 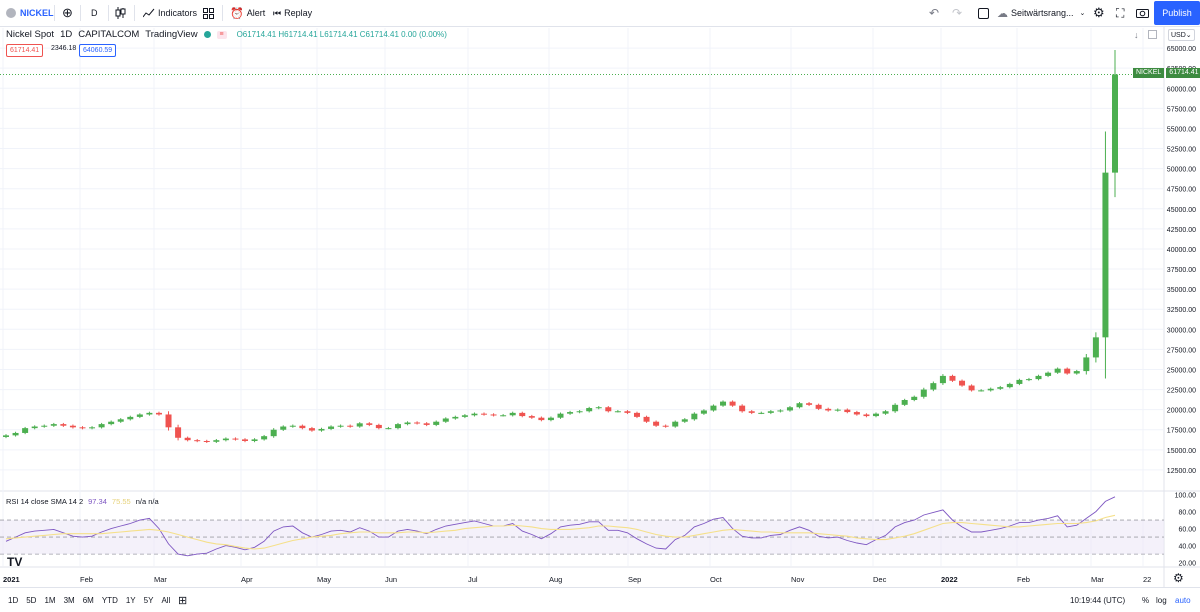 What do you see at coordinates (1120, 12) in the screenshot?
I see `fullscreen-icon: ⛶` at bounding box center [1120, 12].